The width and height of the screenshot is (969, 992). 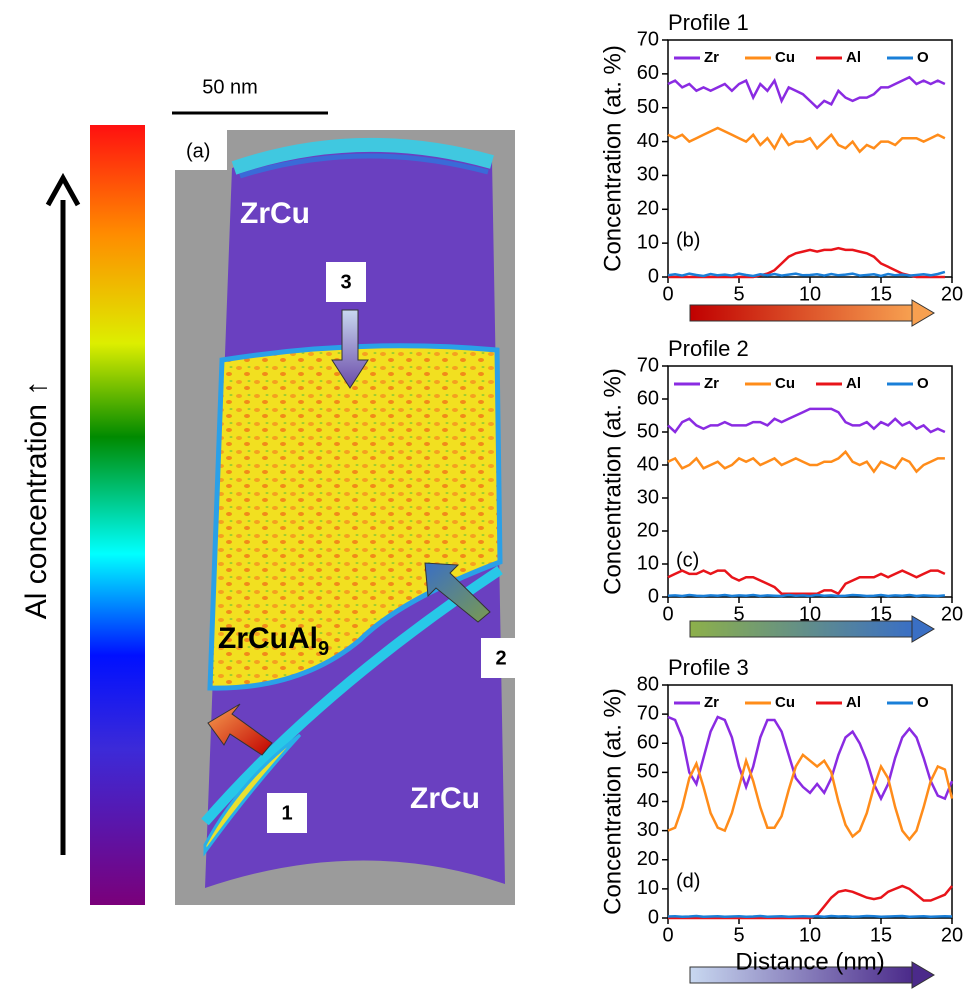 I want to click on marker-label: 1, so click(x=286, y=813).